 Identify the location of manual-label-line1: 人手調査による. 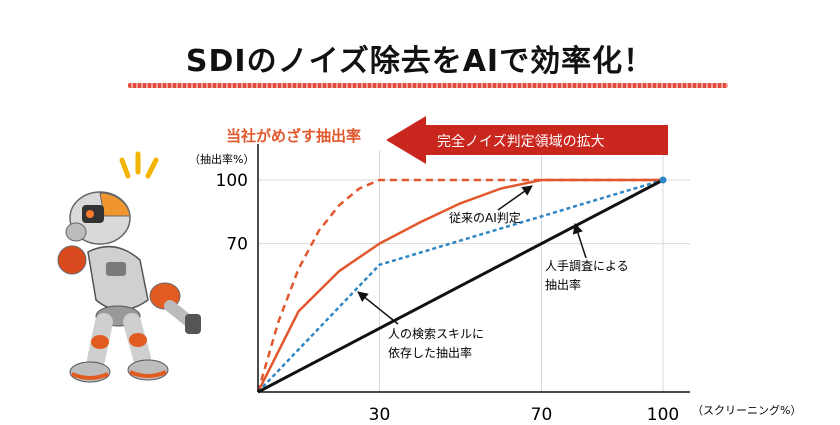
(587, 266).